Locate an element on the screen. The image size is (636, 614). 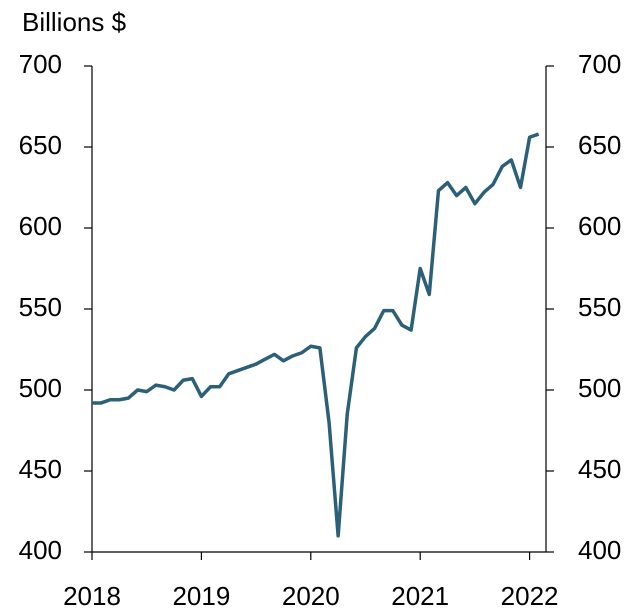
y-tick-label: 500 is located at coordinates (40, 388).